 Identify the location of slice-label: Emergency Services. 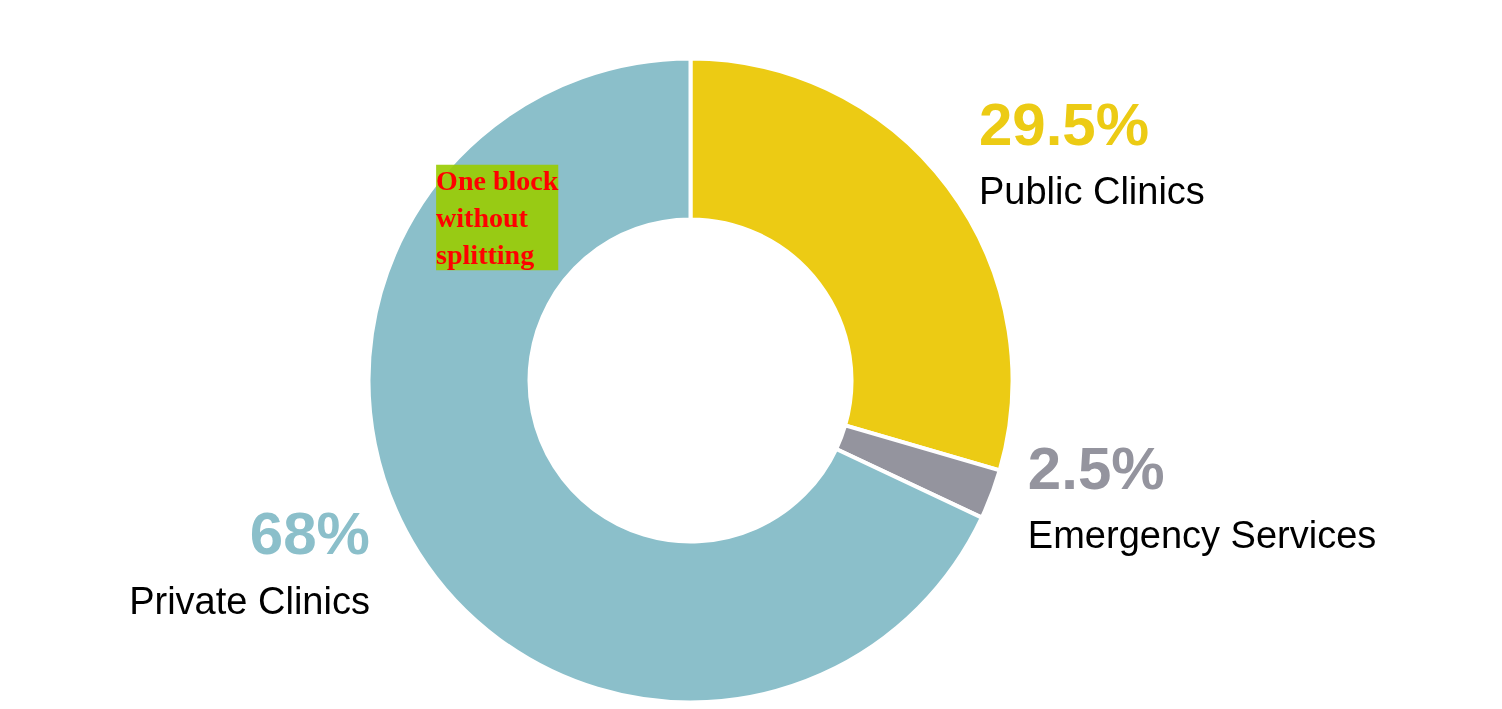
(1202, 535).